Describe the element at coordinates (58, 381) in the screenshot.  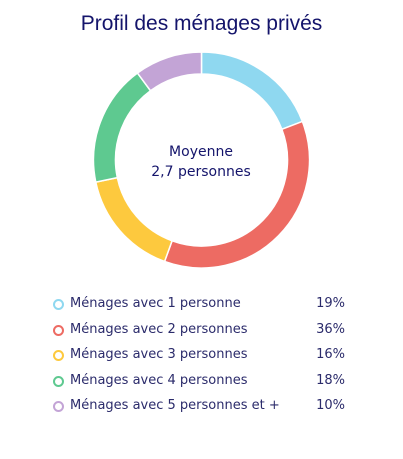
I see `legend-dot-4-persons` at that location.